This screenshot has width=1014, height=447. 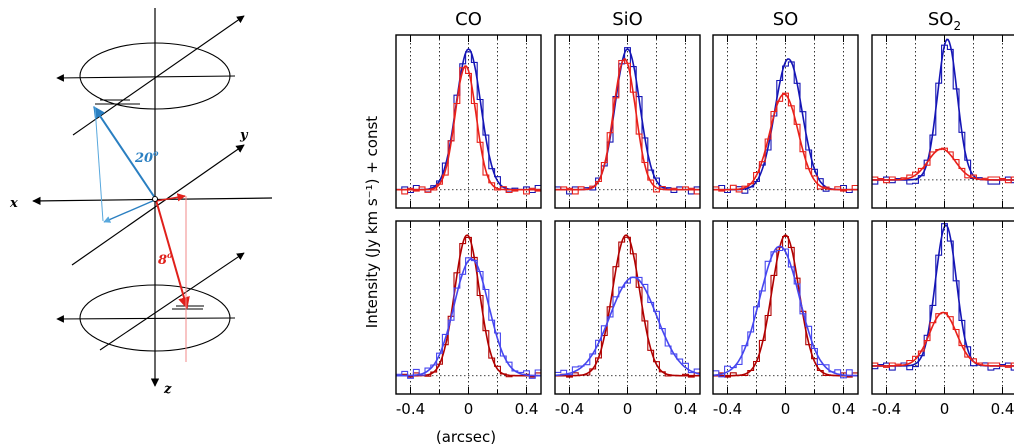 I want to click on column-title: SO, so click(x=786, y=19).